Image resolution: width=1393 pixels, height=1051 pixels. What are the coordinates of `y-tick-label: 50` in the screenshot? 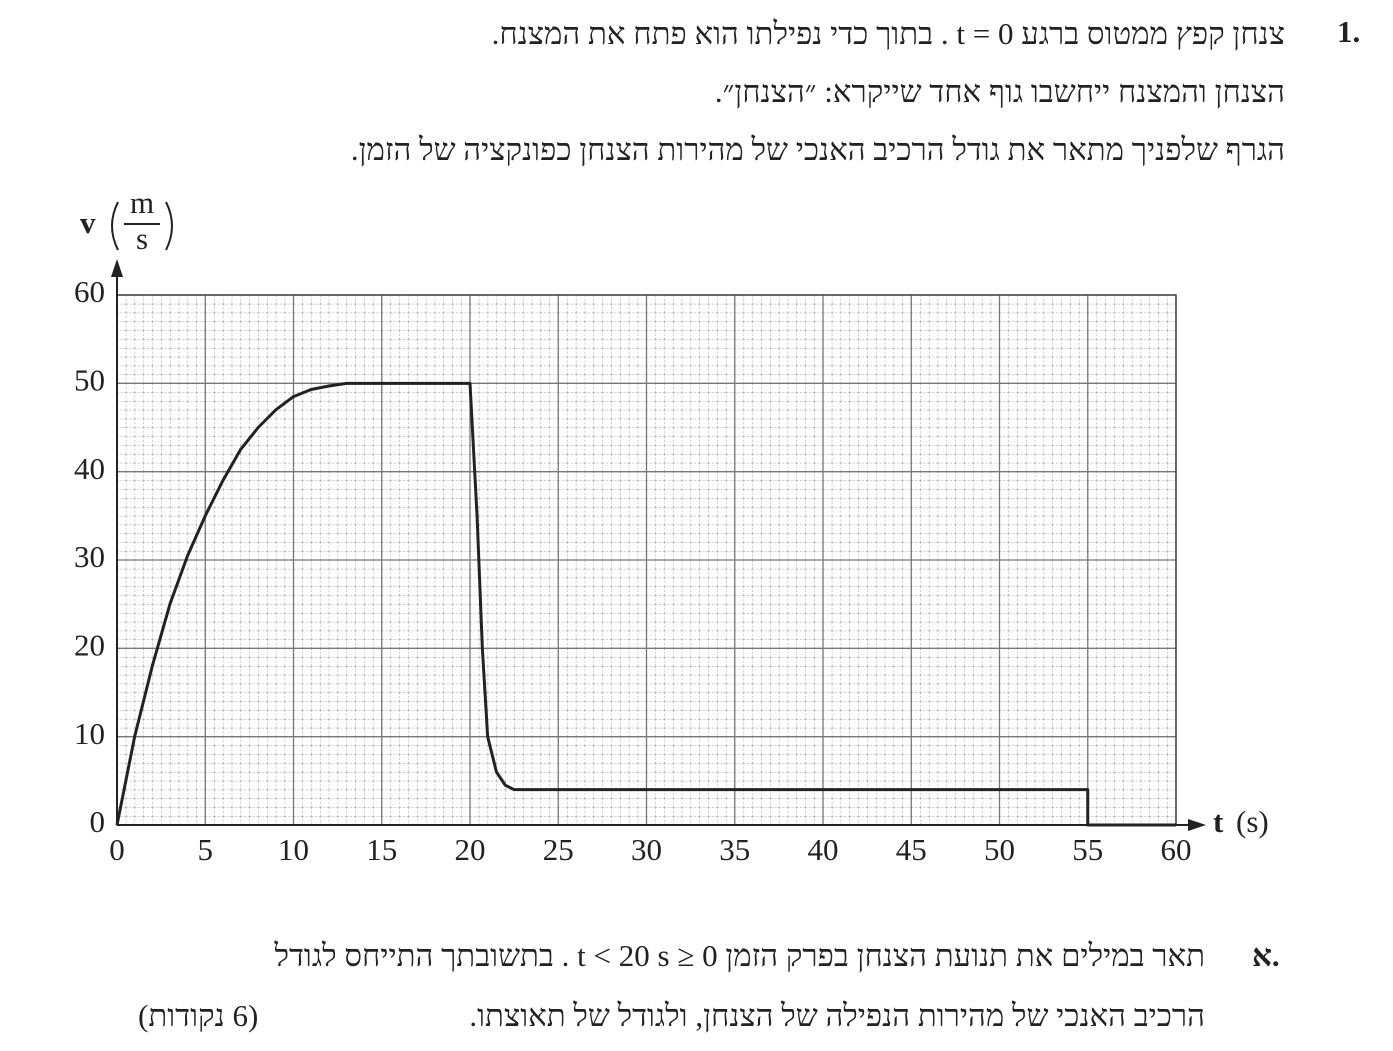 It's located at (89, 379).